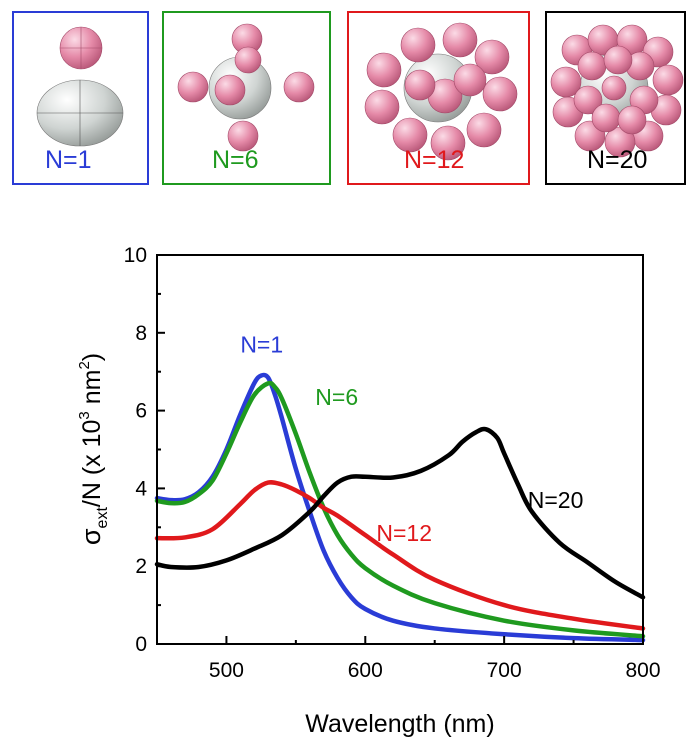 This screenshot has width=697, height=745. What do you see at coordinates (411, 438) in the screenshot?
I see `annotation-layer: N=1 N=6 N=12 N=20` at bounding box center [411, 438].